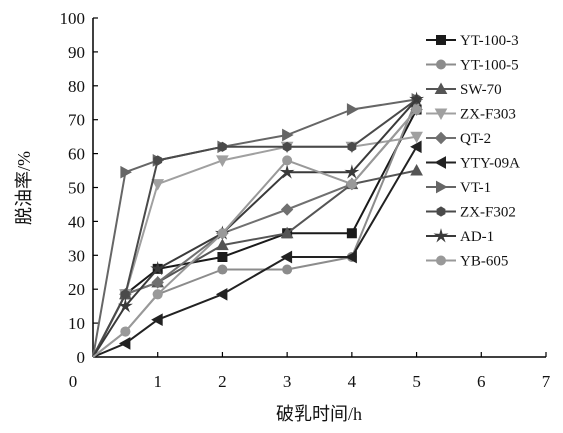 The image size is (563, 433). I want to click on y-tick-label: 80, so click(76, 86).